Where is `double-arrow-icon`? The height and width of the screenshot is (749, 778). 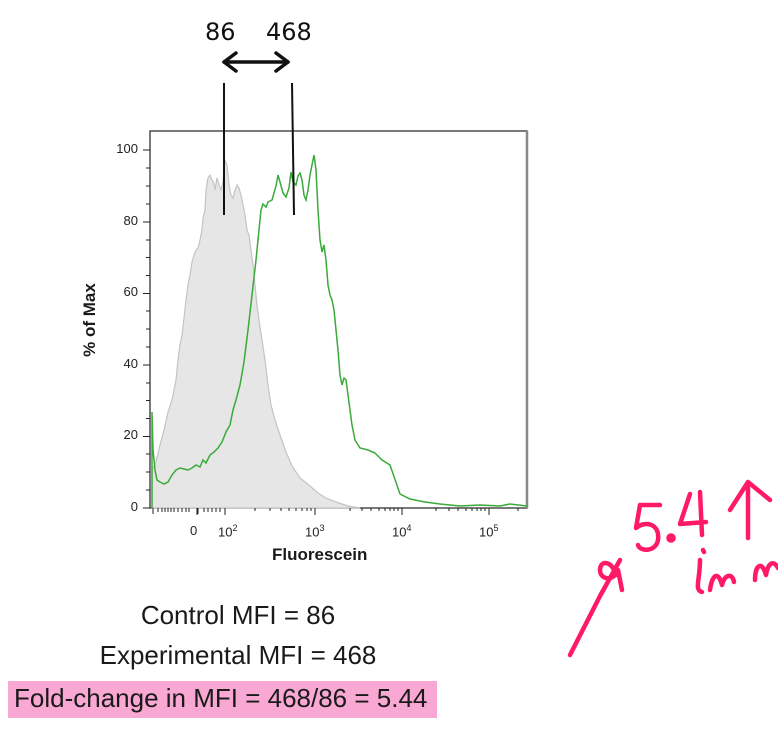 double-arrow-icon is located at coordinates (256, 62).